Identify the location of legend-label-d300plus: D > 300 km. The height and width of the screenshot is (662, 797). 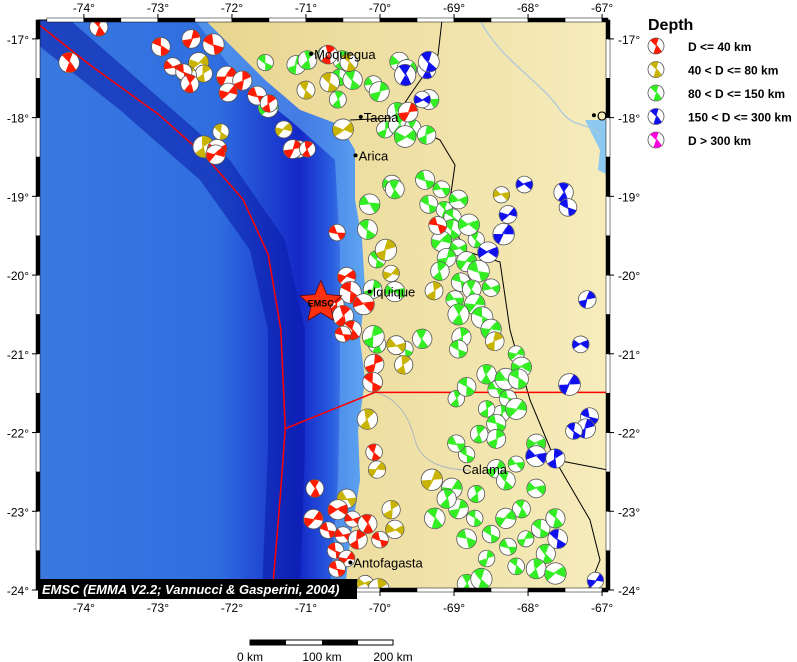
(719, 141).